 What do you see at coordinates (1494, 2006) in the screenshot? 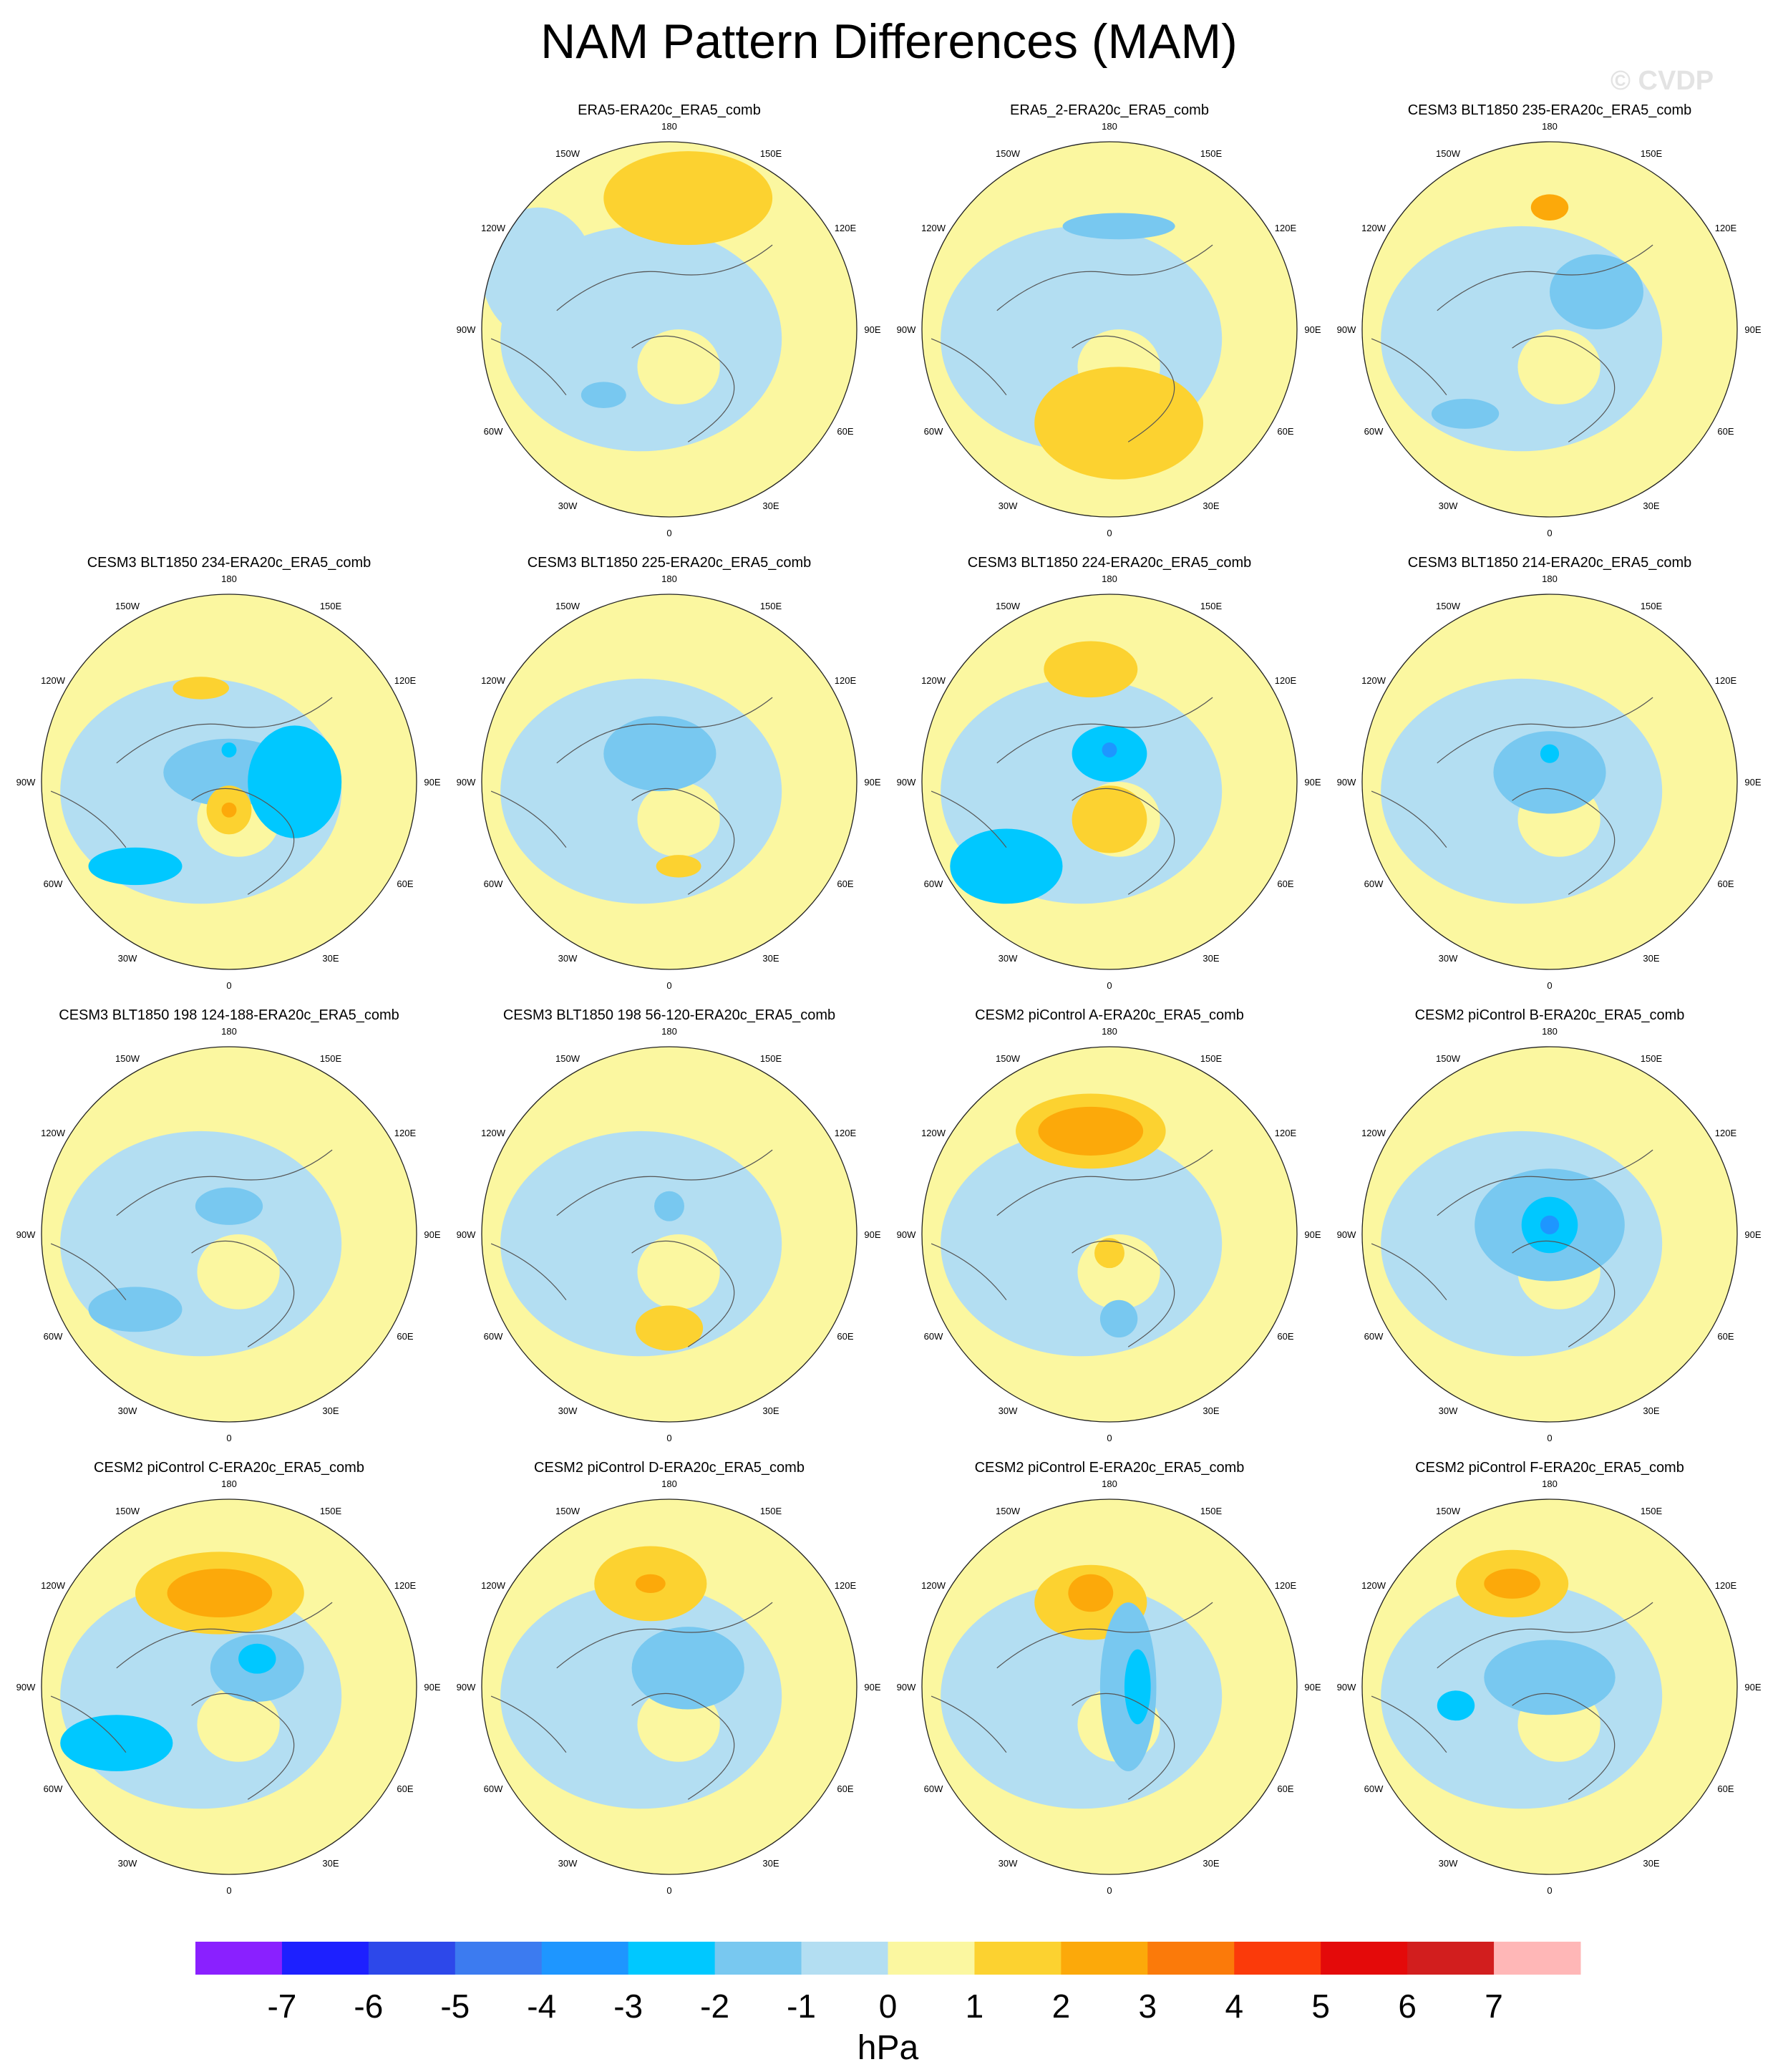
I see `colorbar-tick-label: 7` at bounding box center [1494, 2006].